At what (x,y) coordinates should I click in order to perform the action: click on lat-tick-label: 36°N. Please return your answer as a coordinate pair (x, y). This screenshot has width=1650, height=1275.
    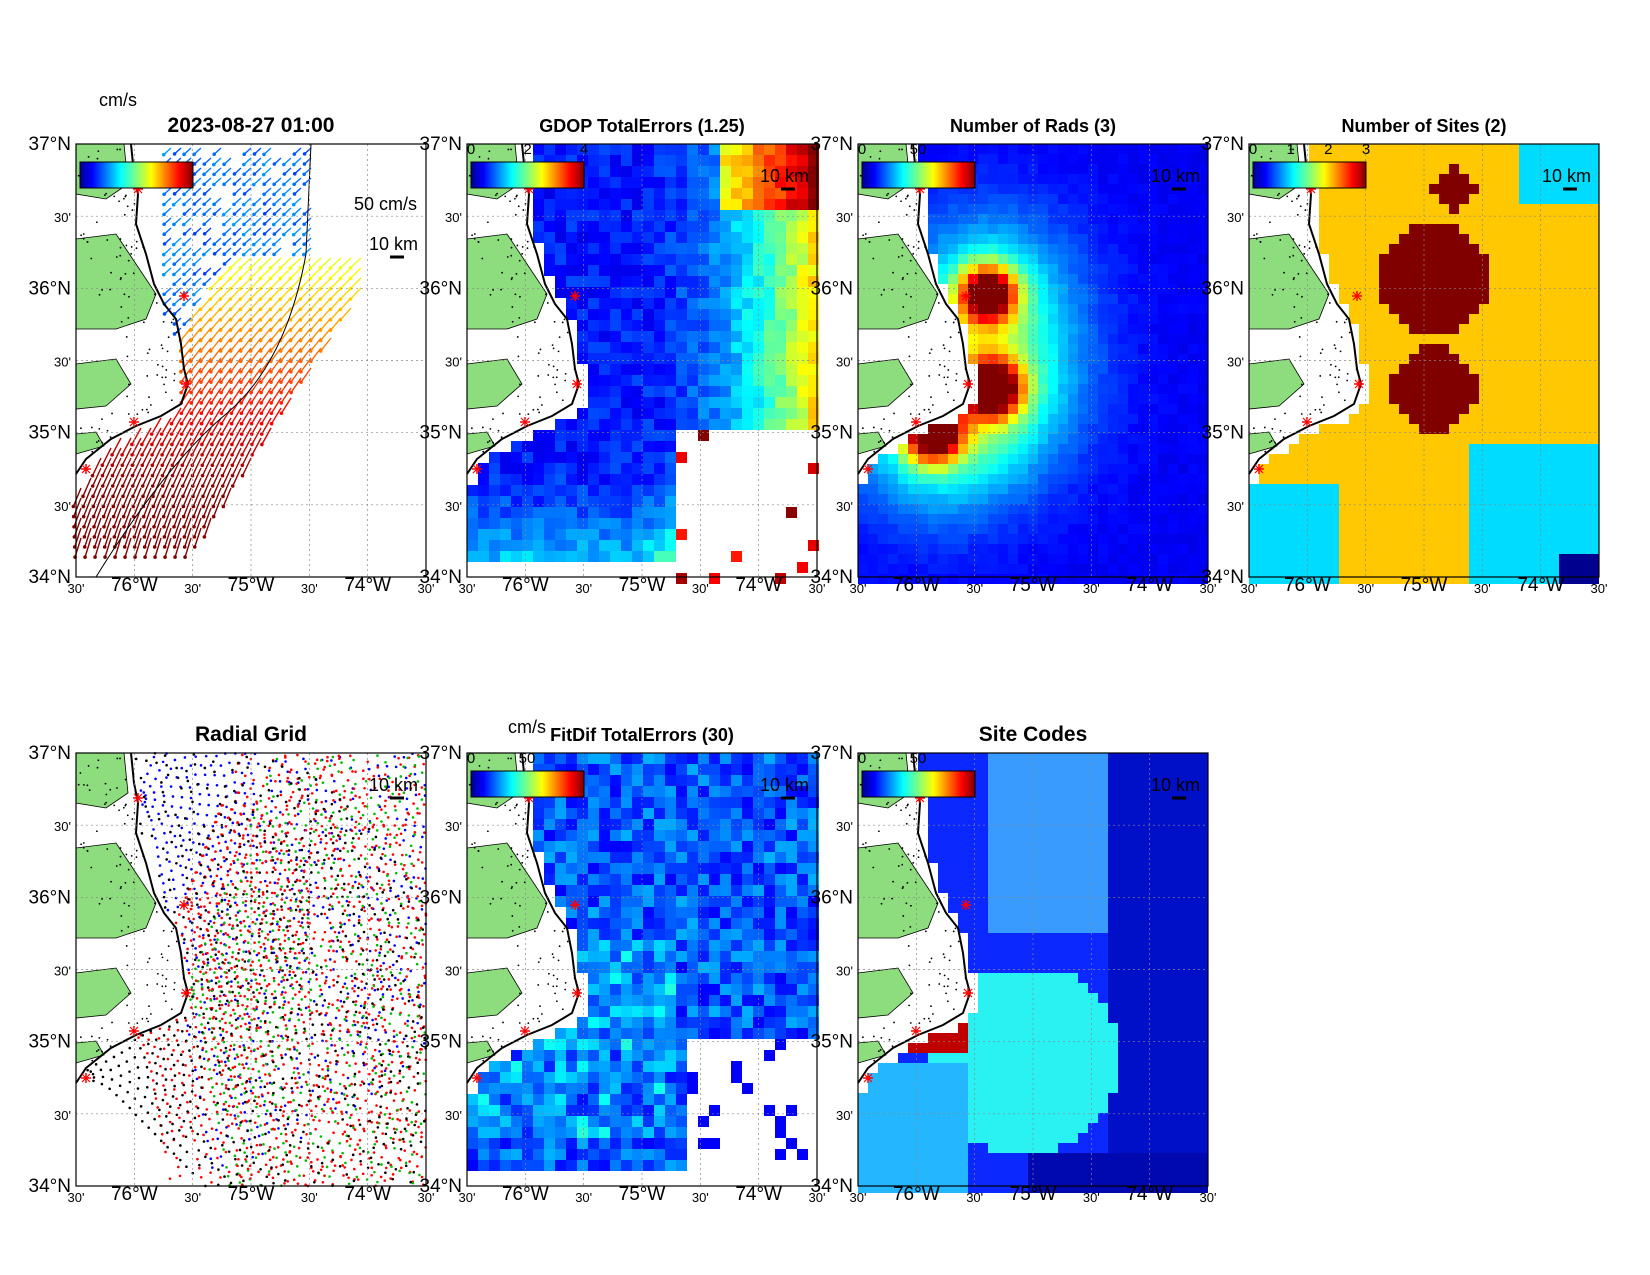
    Looking at the image, I should click on (441, 897).